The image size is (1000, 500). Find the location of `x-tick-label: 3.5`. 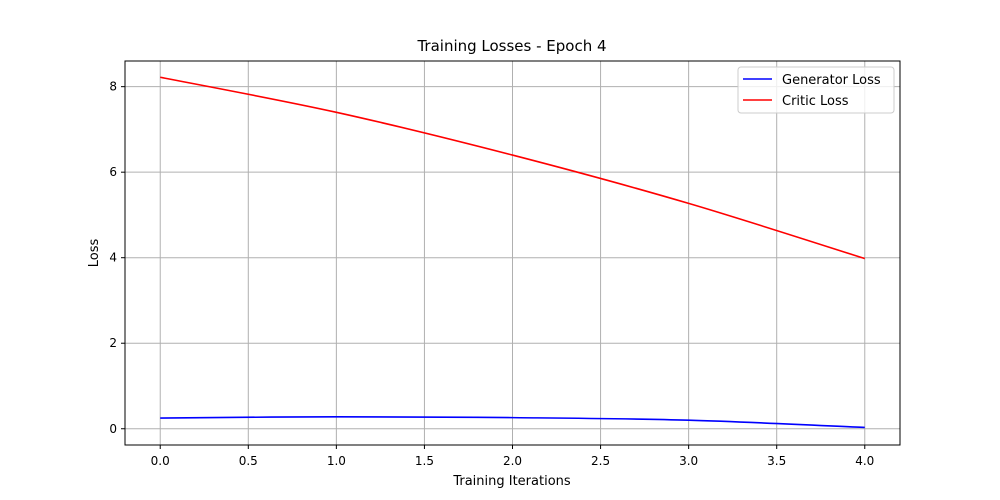

x-tick-label: 3.5 is located at coordinates (776, 461).